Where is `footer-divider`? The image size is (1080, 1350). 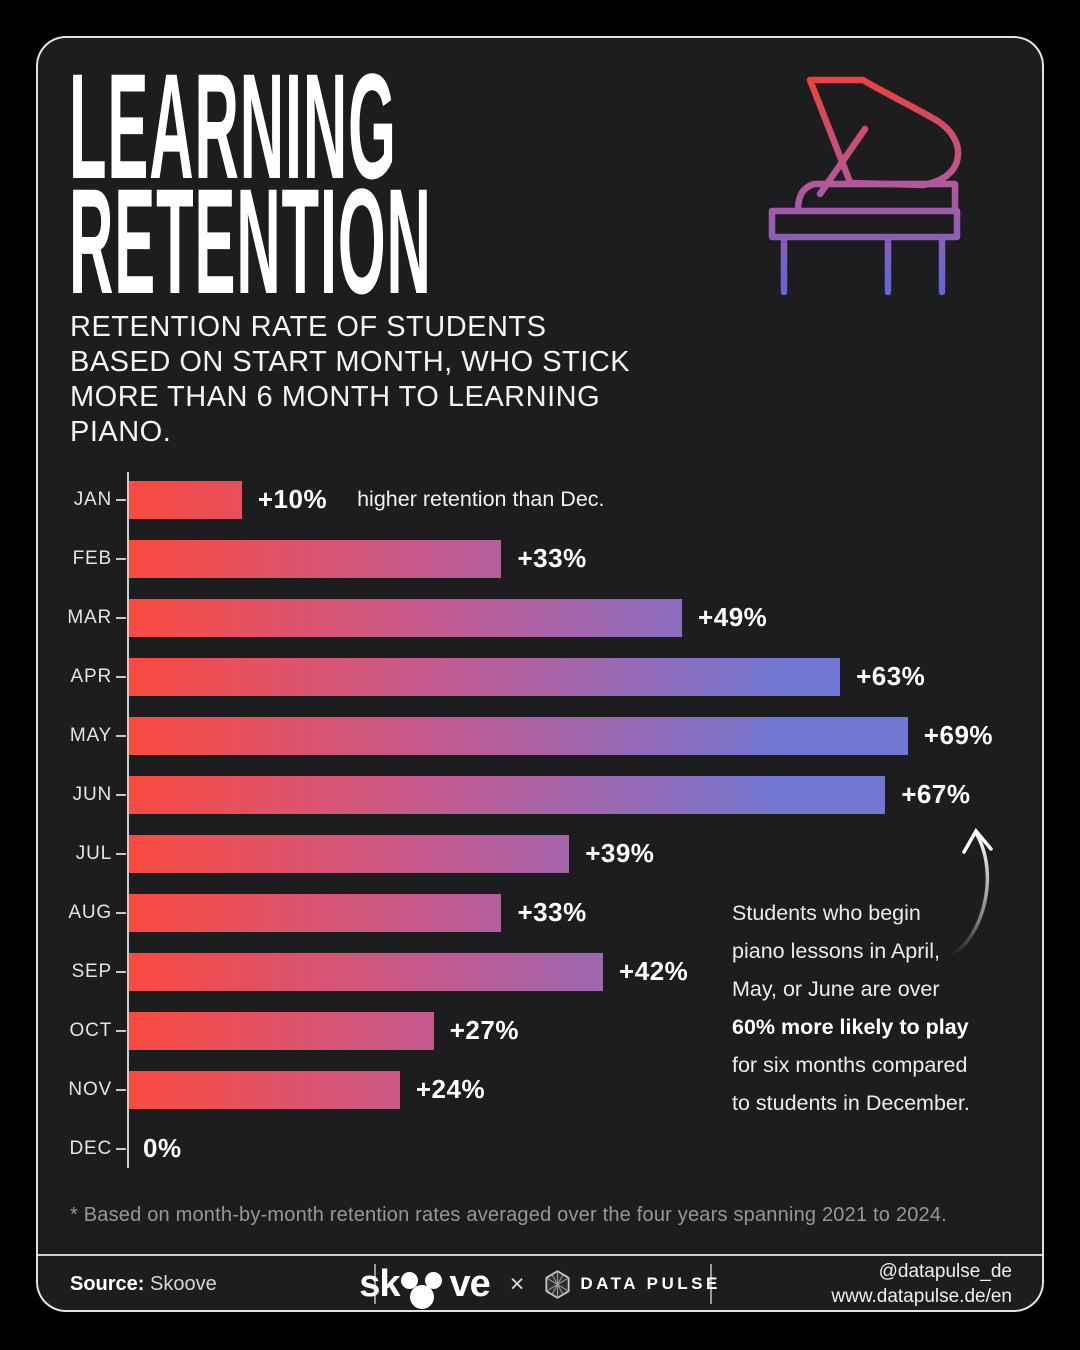
footer-divider is located at coordinates (540, 1255).